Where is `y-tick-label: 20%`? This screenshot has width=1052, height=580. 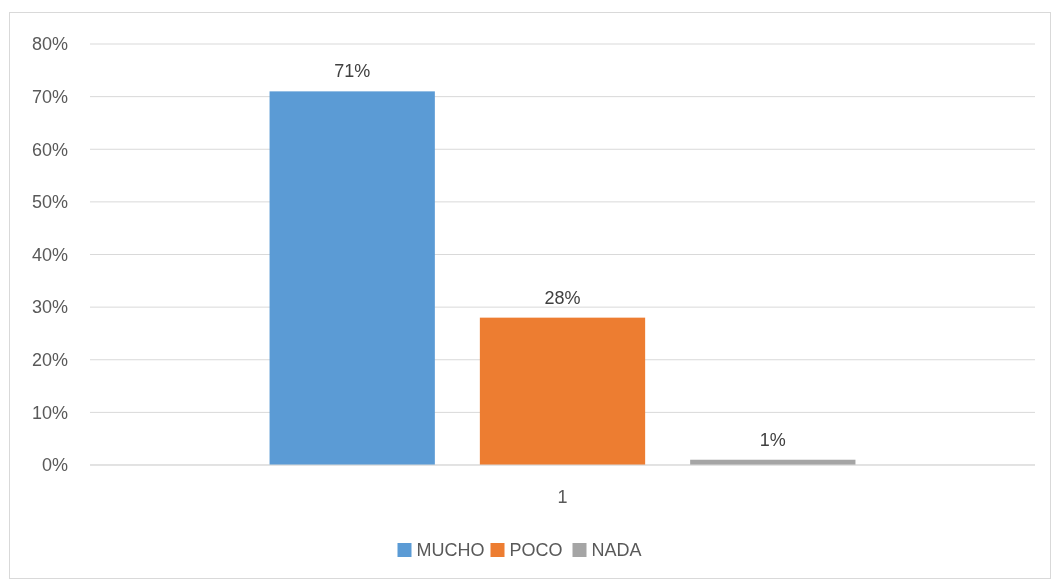
y-tick-label: 20% is located at coordinates (49, 360).